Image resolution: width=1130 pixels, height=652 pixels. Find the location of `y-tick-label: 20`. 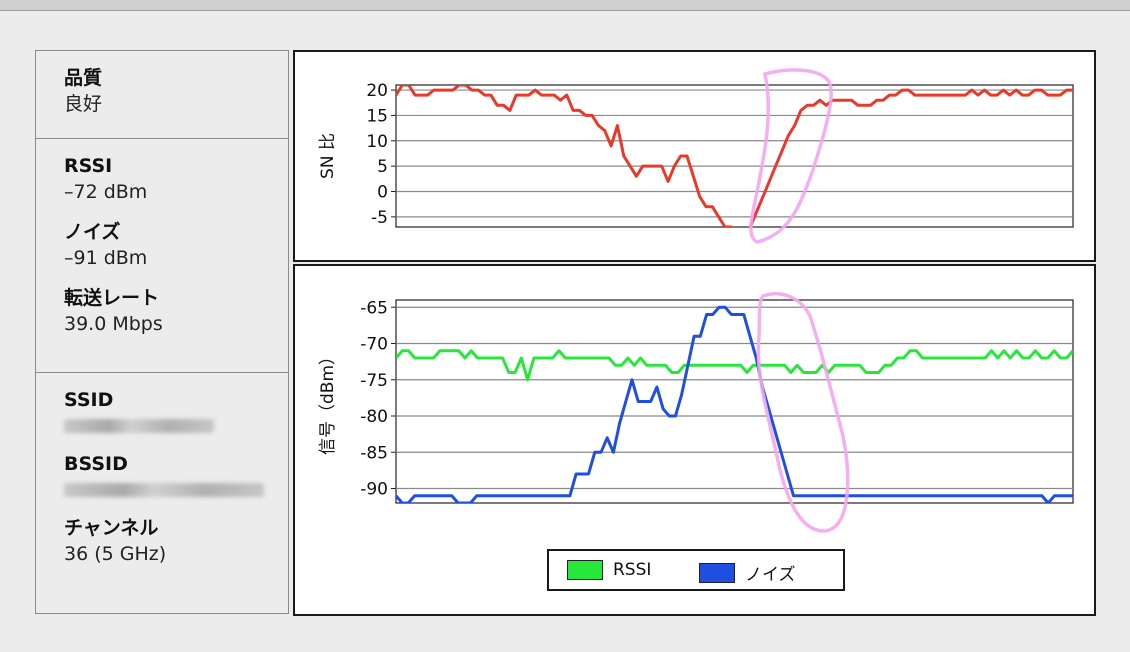

y-tick-label: 20 is located at coordinates (377, 91).